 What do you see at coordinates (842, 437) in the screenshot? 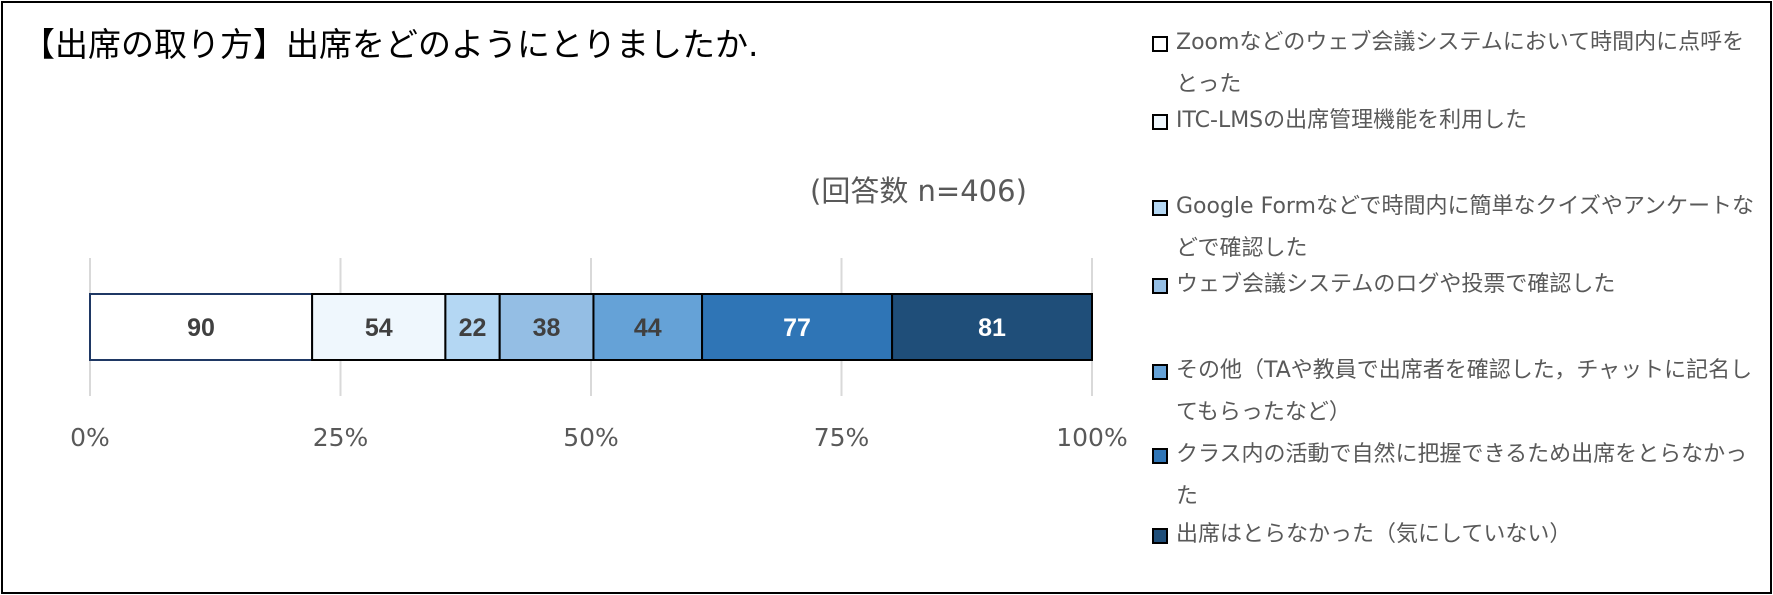
I see `x-tick-label: 75%` at bounding box center [842, 437].